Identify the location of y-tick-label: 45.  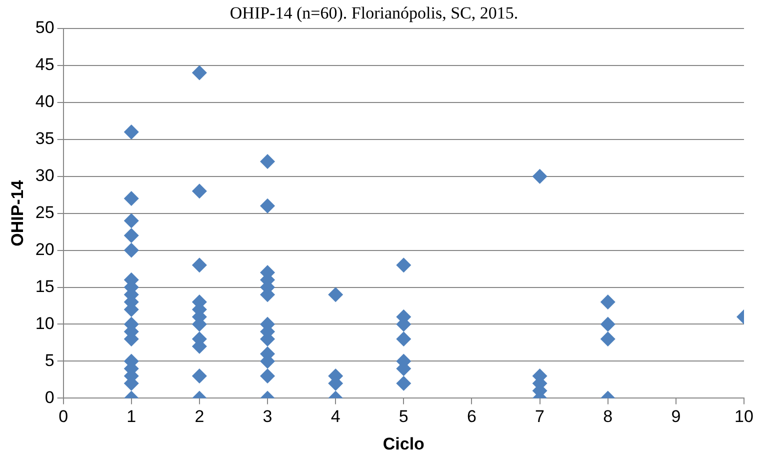
(44, 64).